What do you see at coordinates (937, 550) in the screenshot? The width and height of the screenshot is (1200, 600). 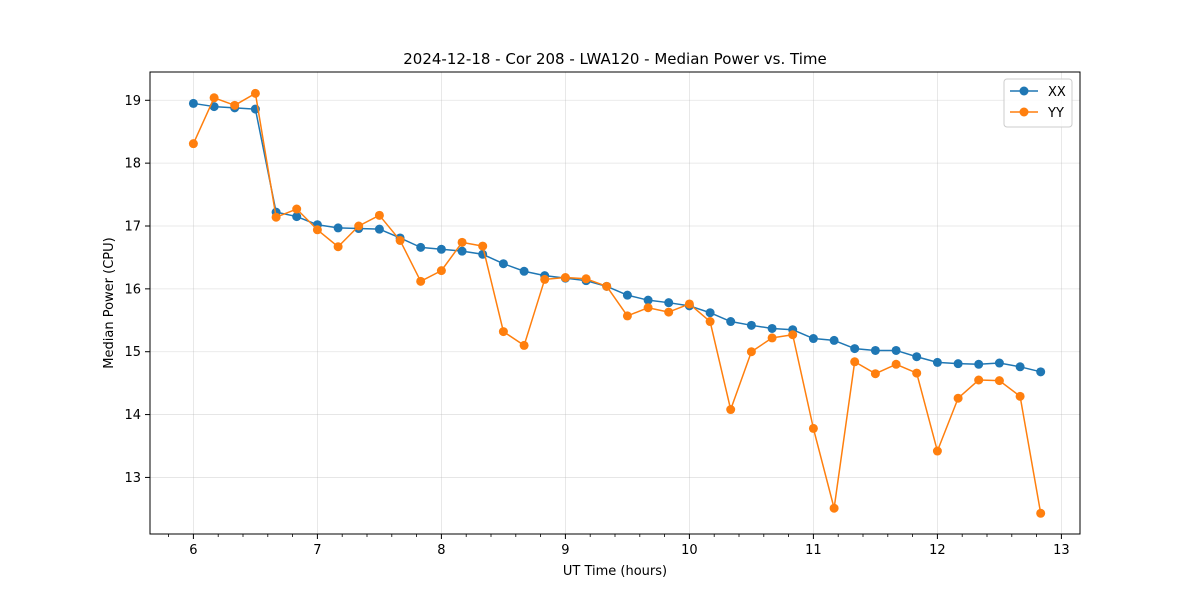 I see `x-tick-label: 12` at bounding box center [937, 550].